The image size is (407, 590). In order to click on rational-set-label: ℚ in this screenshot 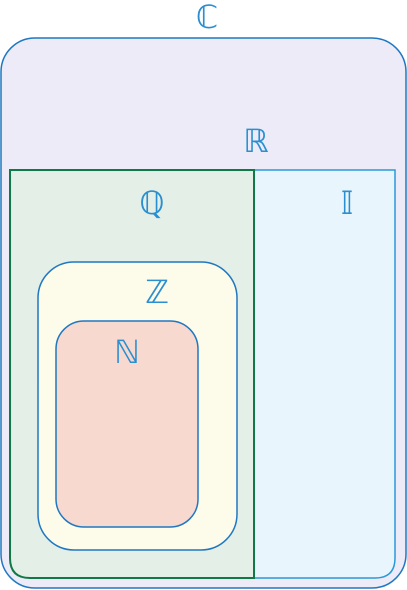, I will do `click(151, 203)`.